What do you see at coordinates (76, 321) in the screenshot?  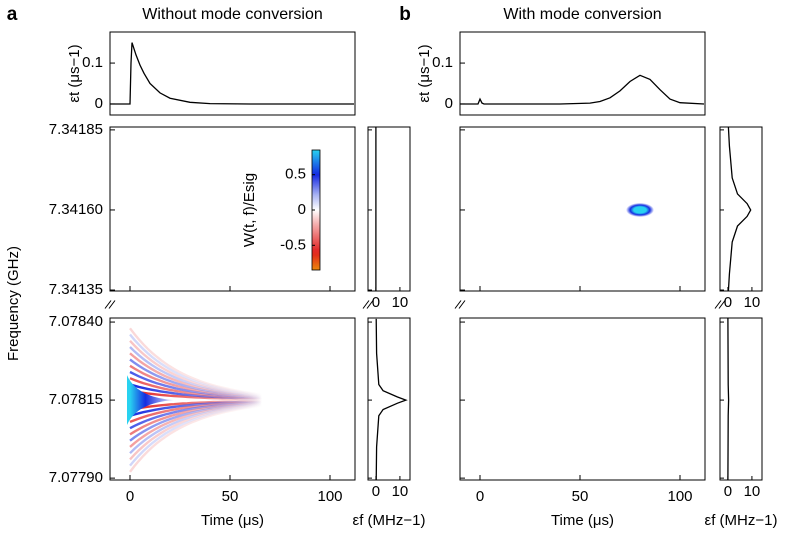 I see `y-tick-label: 7.07840` at bounding box center [76, 321].